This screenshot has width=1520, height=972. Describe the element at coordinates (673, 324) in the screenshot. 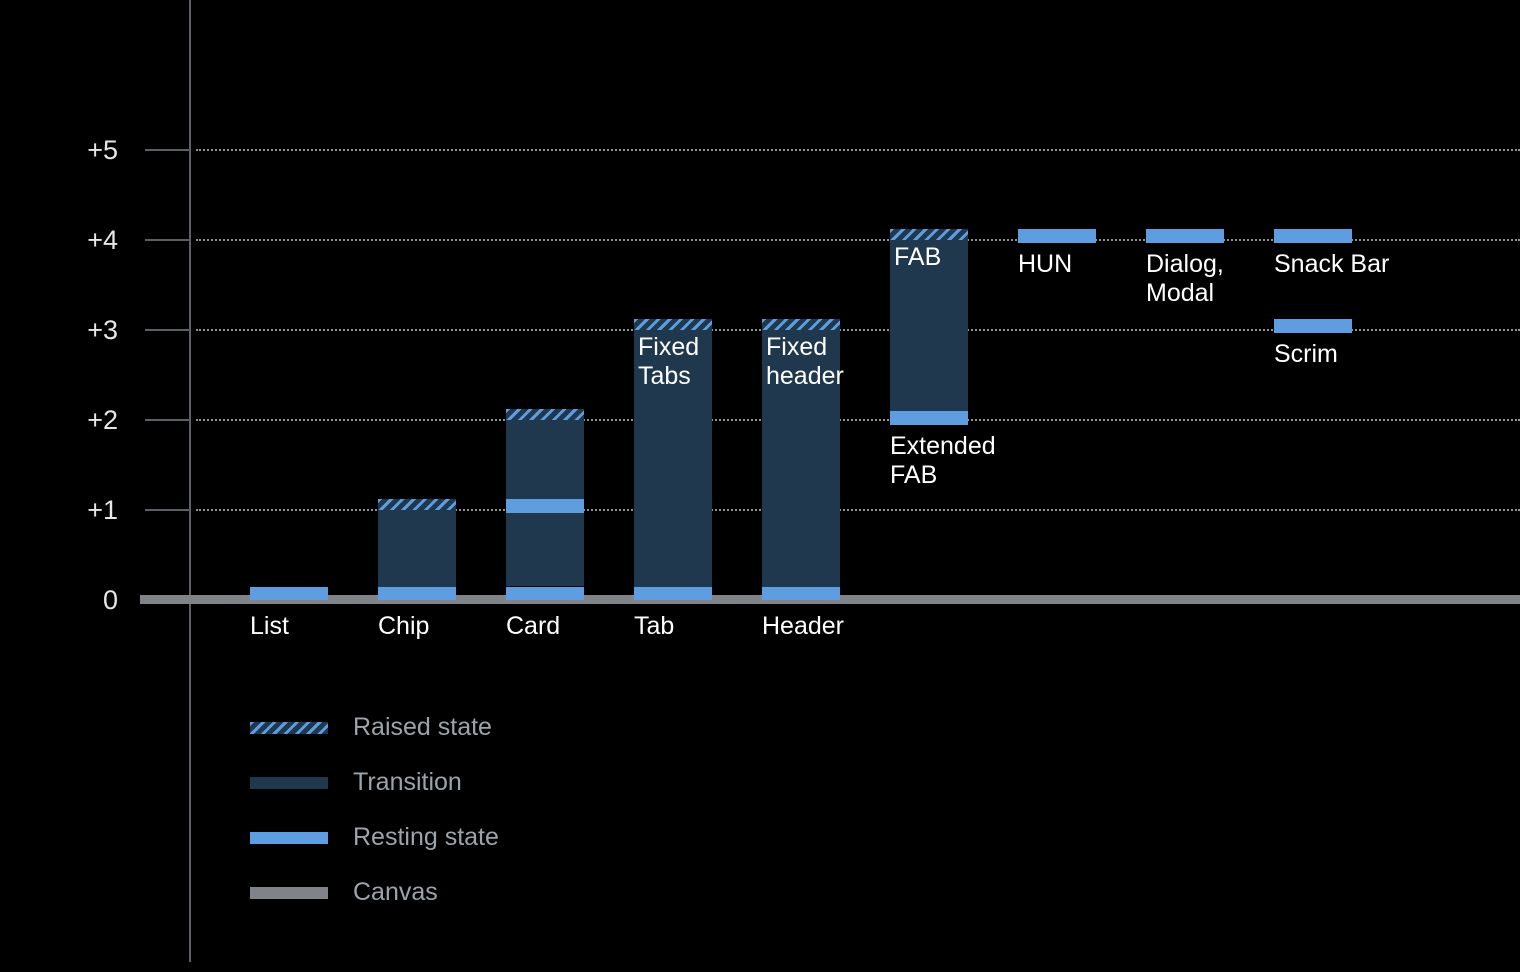

I see `bar-segment-raised-tab` at that location.